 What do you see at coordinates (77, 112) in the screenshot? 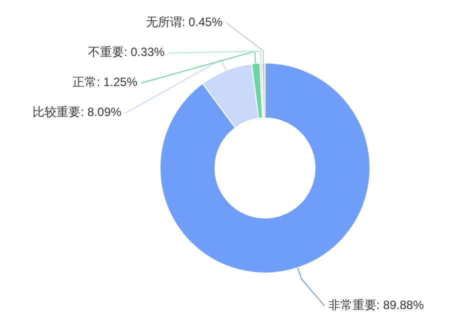
I see `slice-label: 比较重要: 8.09%` at bounding box center [77, 112].